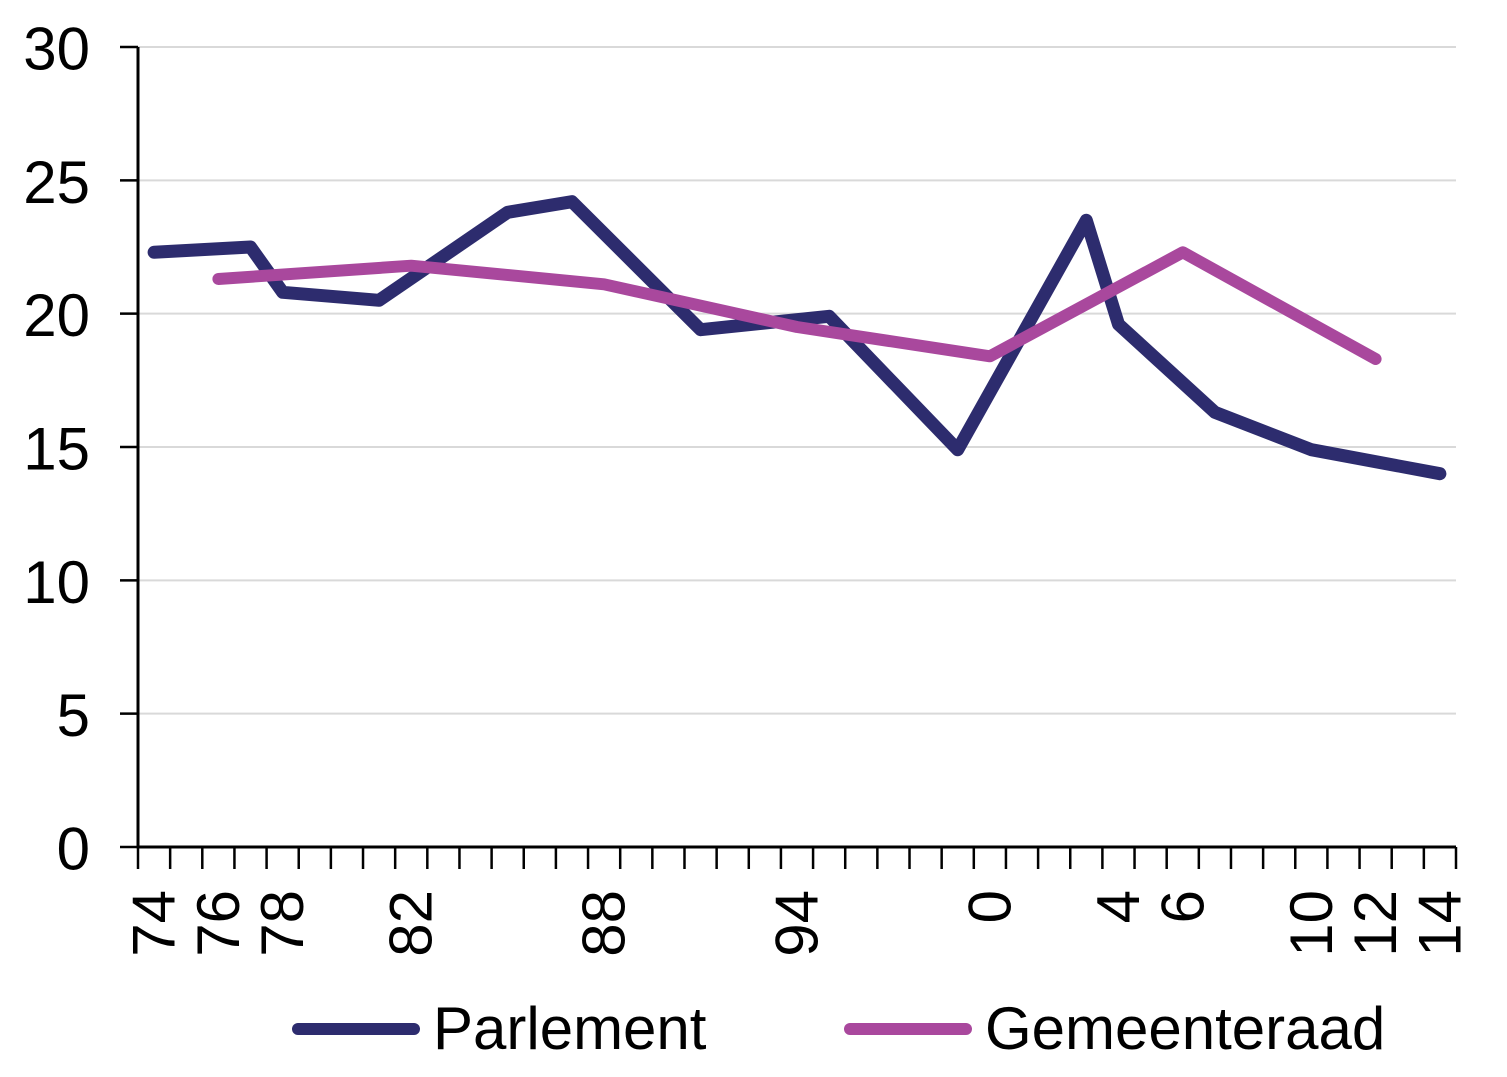  What do you see at coordinates (73, 849) in the screenshot?
I see `y-tick-label-0: 0` at bounding box center [73, 849].